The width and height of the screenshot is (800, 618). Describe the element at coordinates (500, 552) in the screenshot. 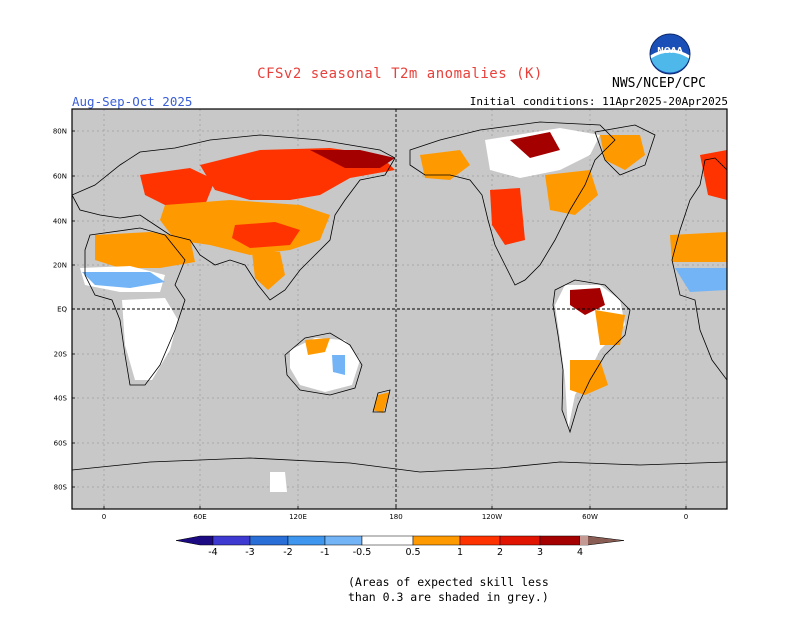

I see `colorbar-label: 2` at that location.